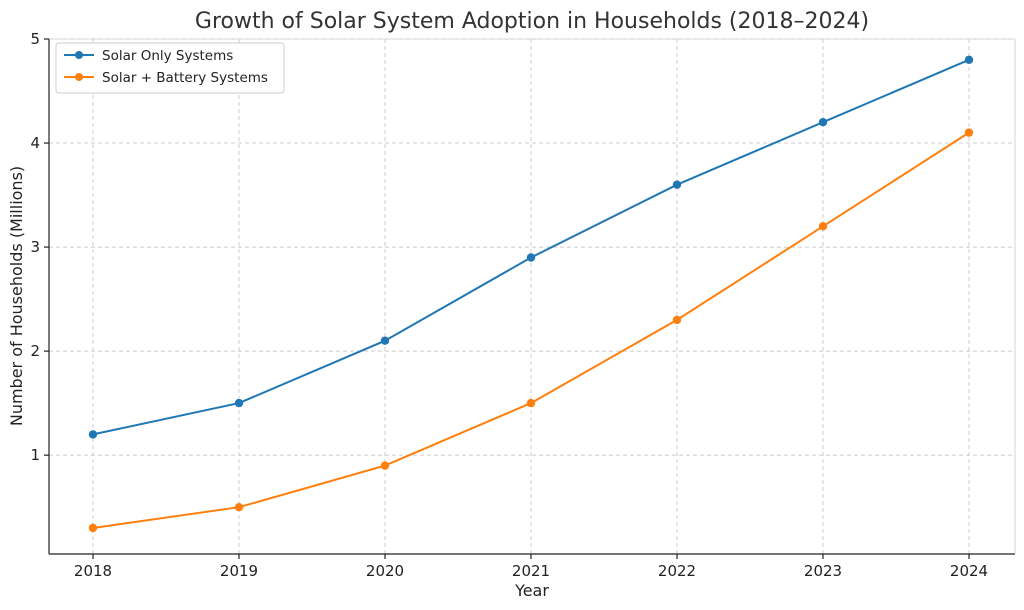 This screenshot has height=610, width=1024. I want to click on data-point-solar-battery-2021, so click(531, 403).